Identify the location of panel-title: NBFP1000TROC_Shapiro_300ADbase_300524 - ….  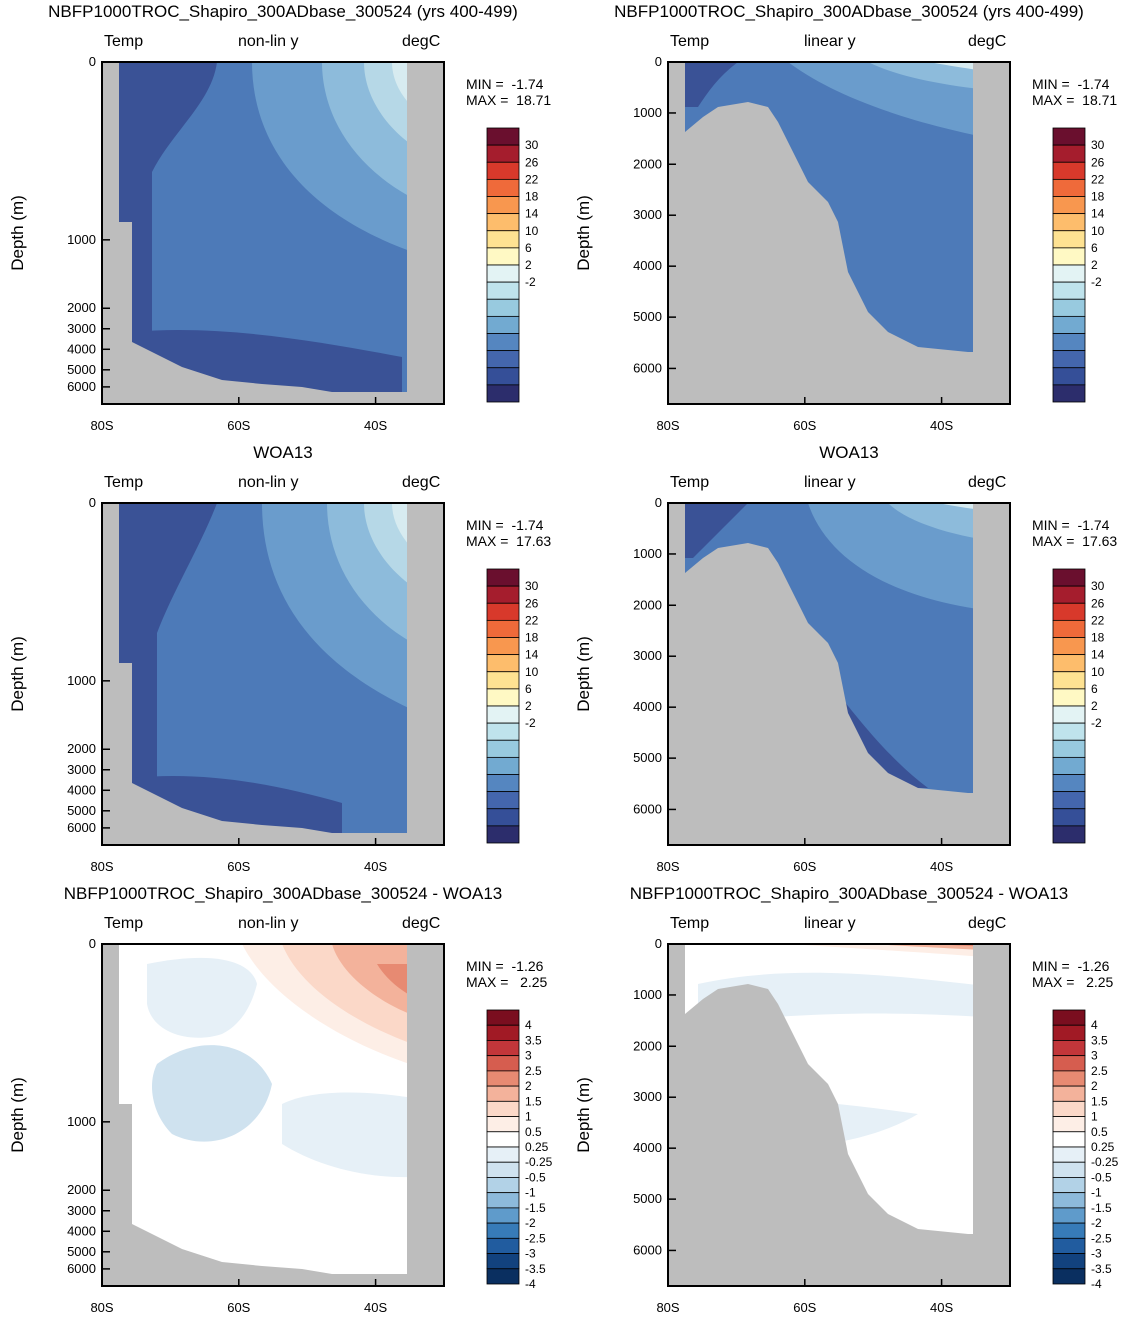
(849, 893).